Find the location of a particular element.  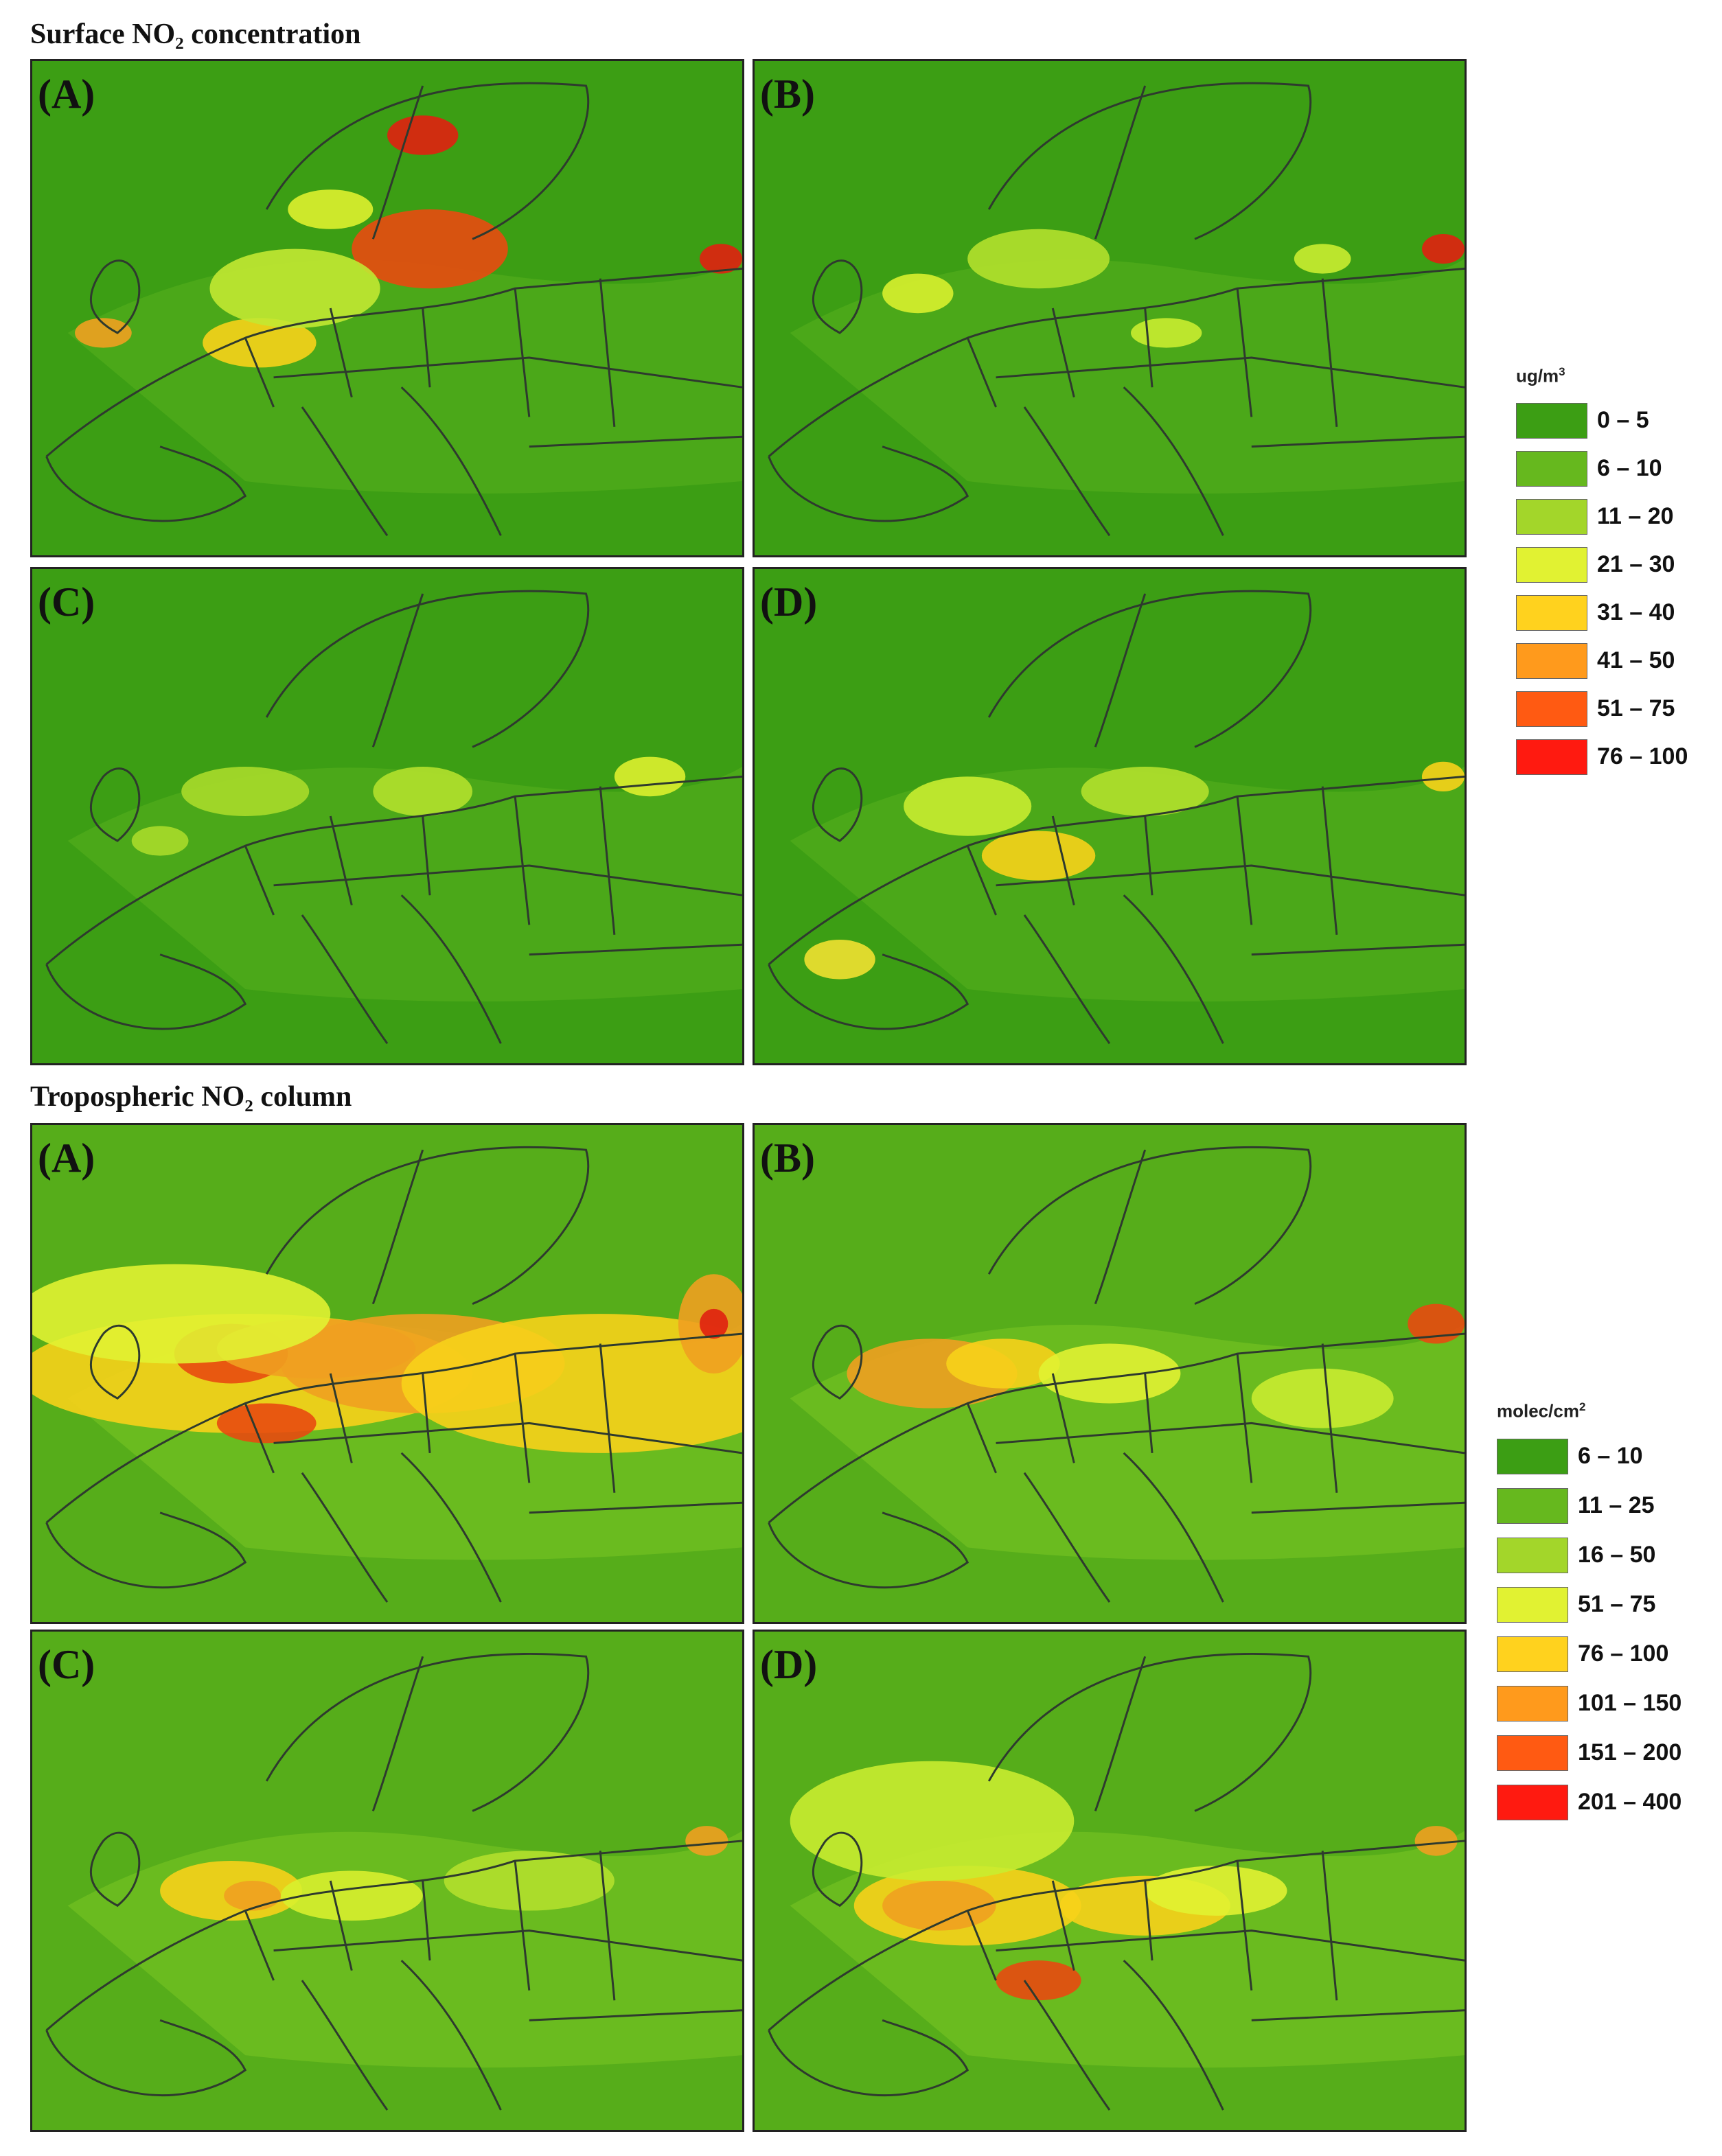

surface-map-b-svg is located at coordinates (1110, 308).